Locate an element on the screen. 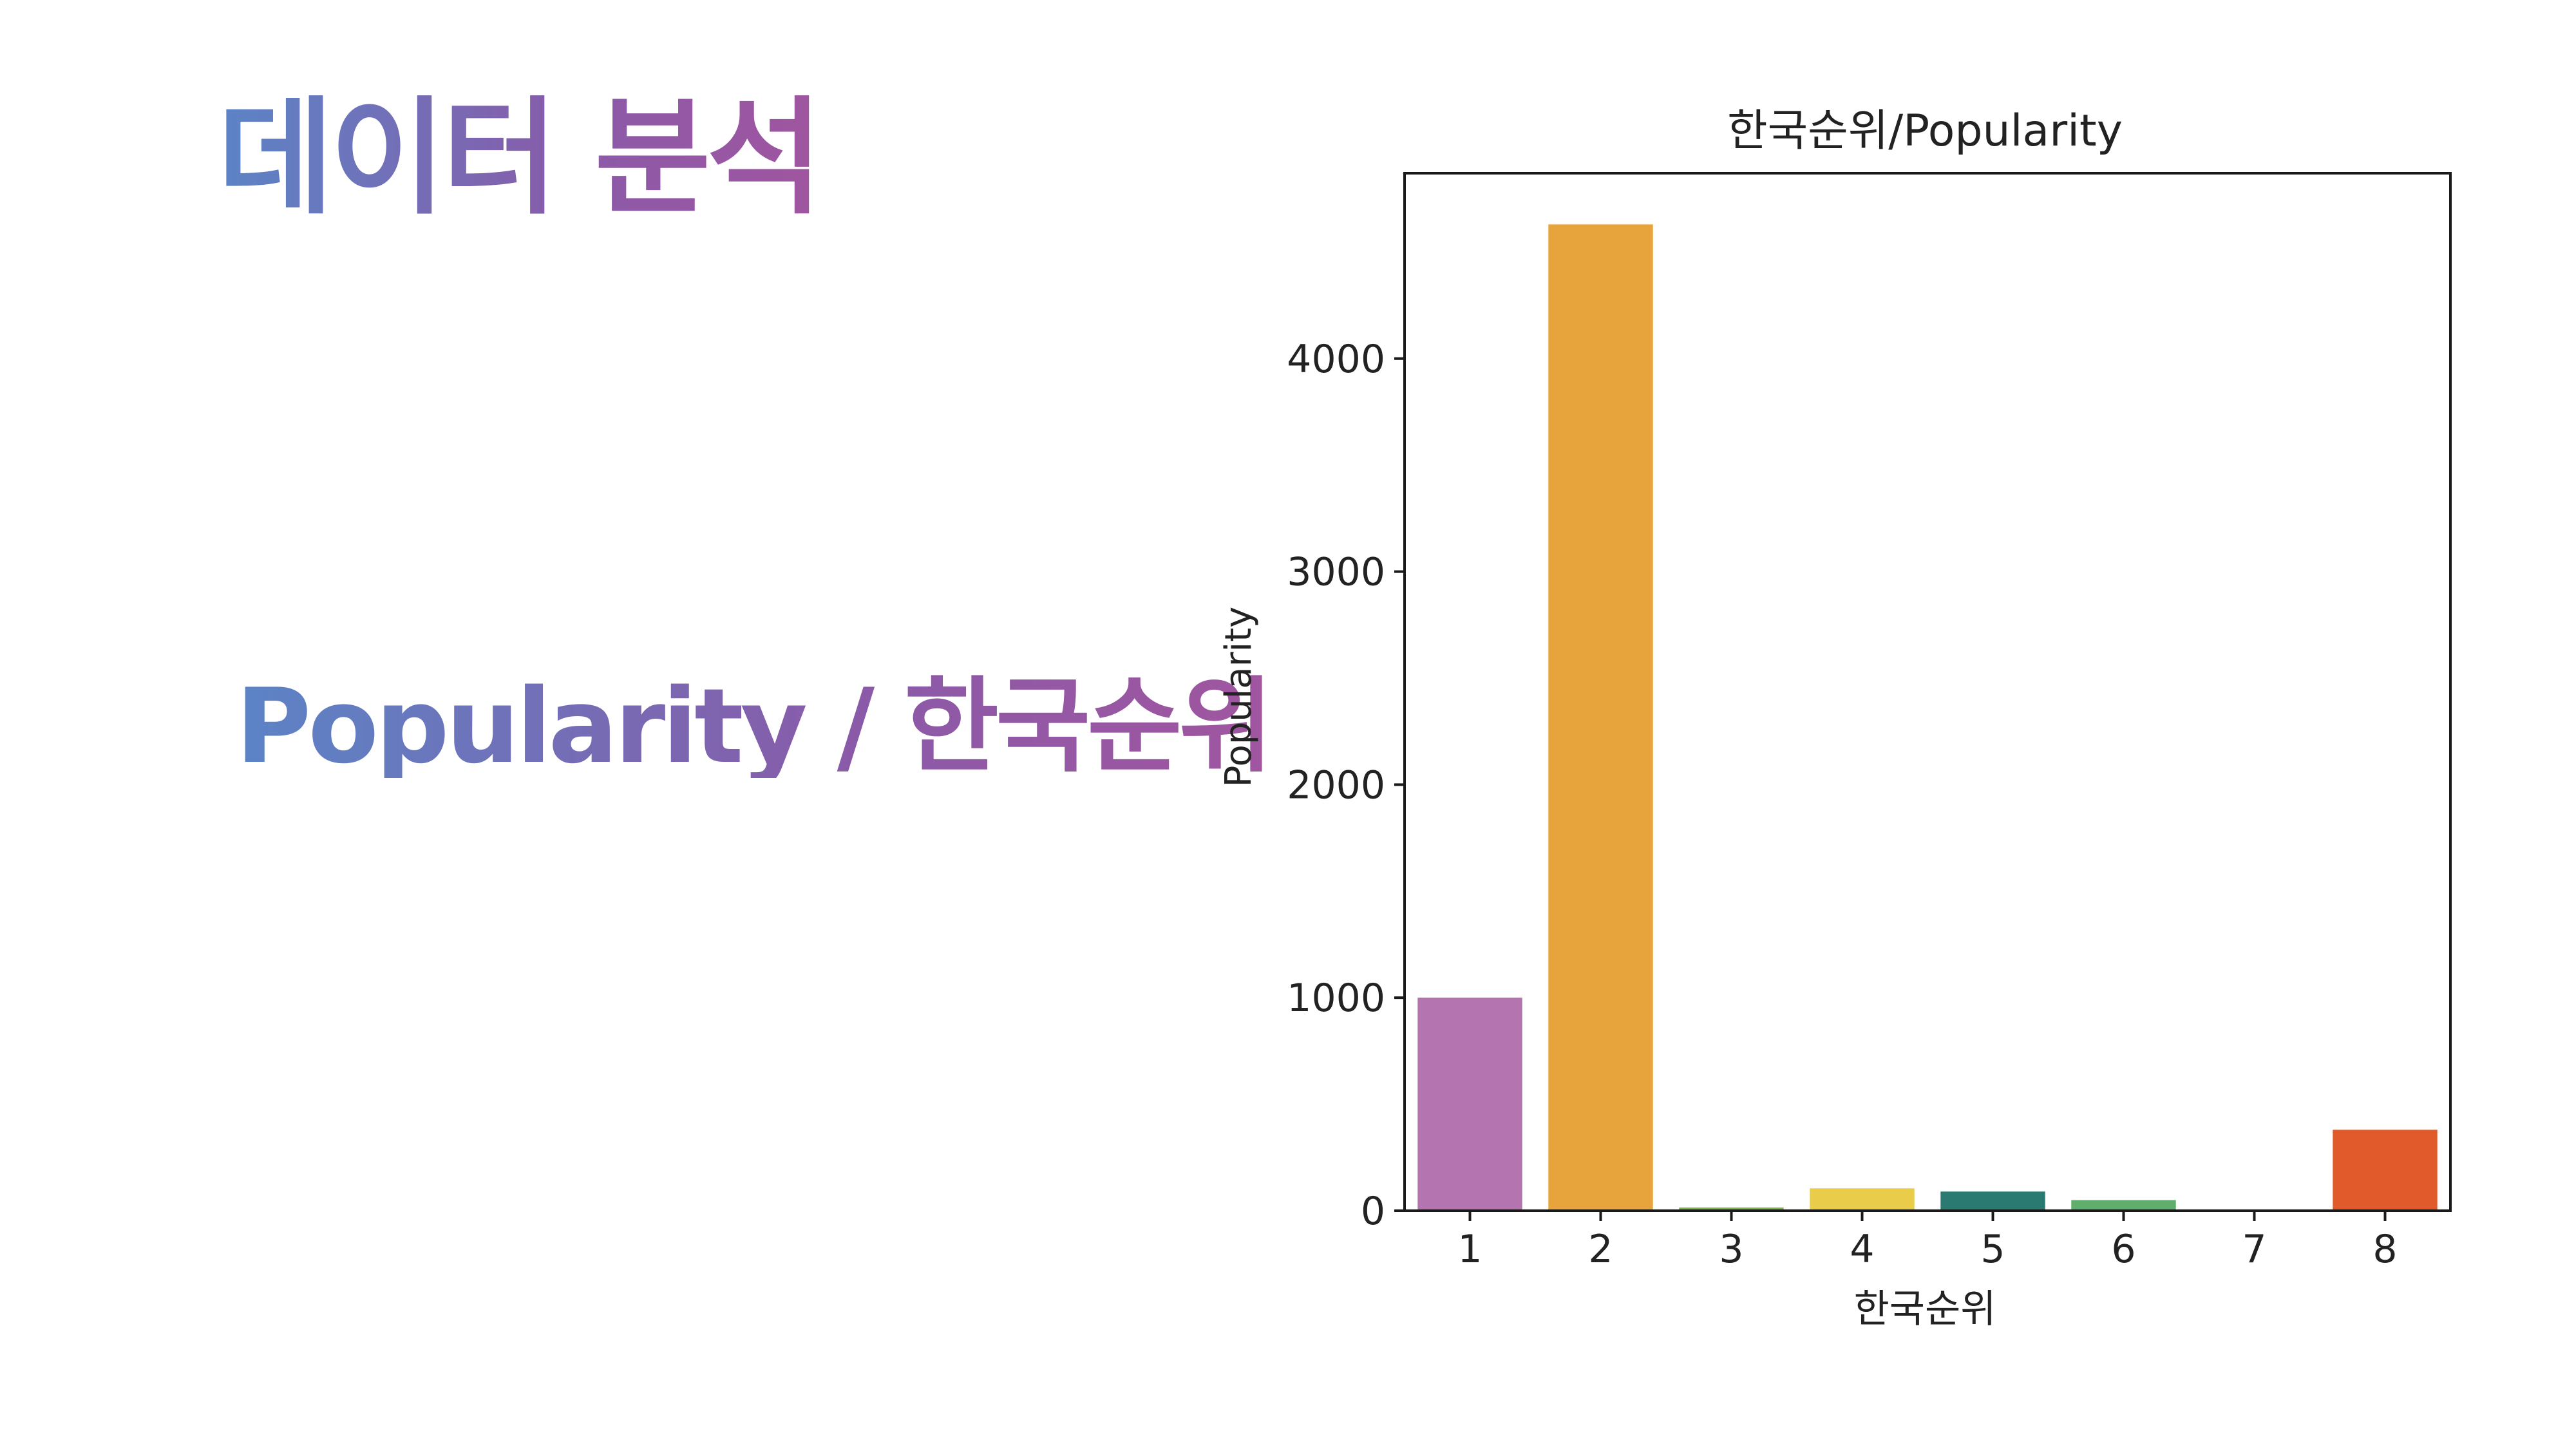  x-tick-label-6: 6 is located at coordinates (2123, 1250).